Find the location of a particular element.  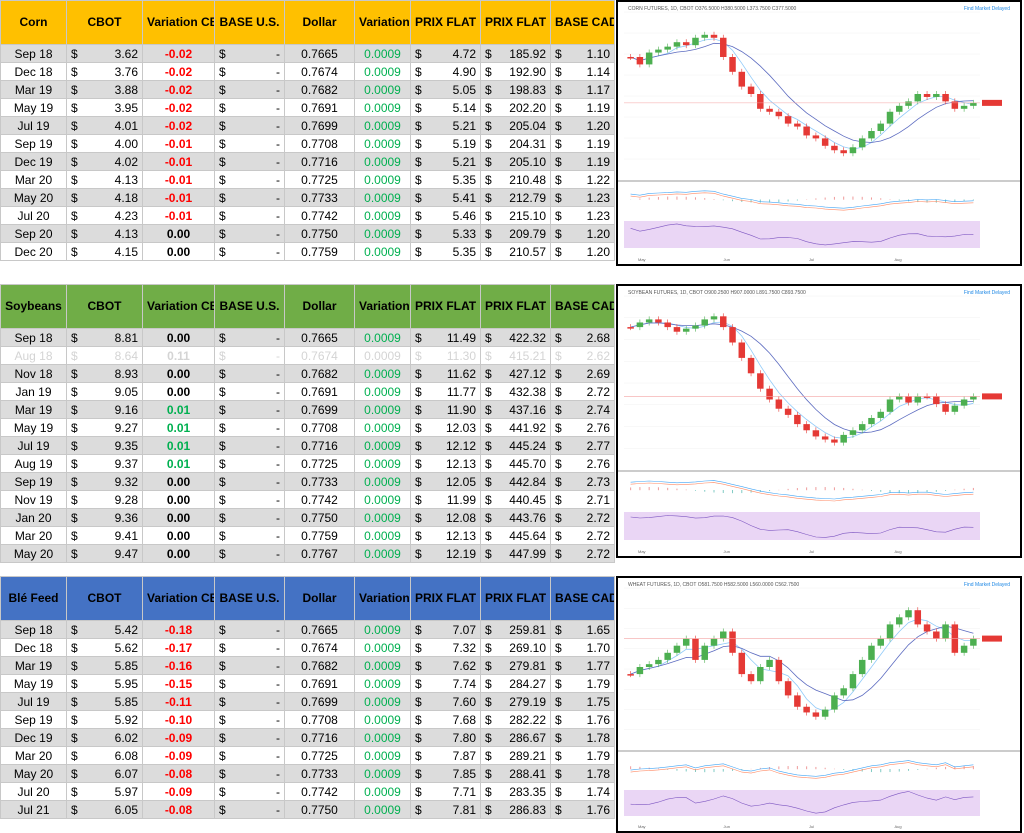

cell-value: 9.16 is located at coordinates (126, 409).